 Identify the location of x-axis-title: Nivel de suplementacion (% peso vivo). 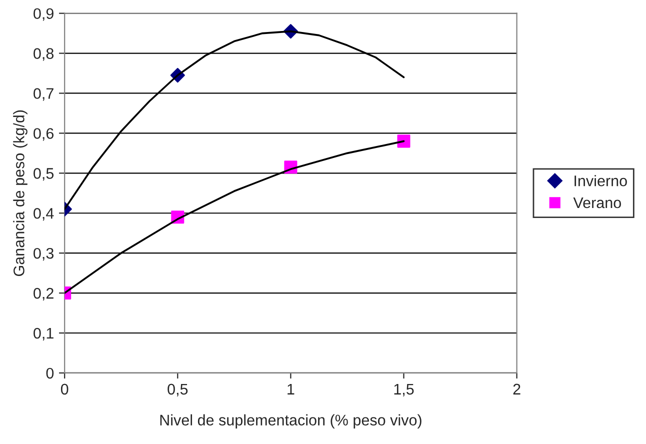
(291, 421).